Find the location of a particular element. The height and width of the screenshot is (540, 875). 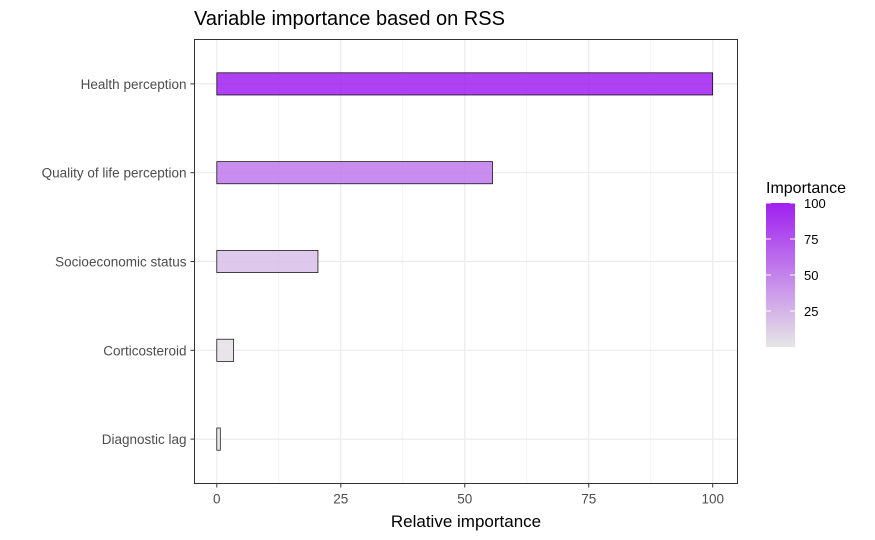

y-tick-label: Corticosteroid is located at coordinates (144, 350).